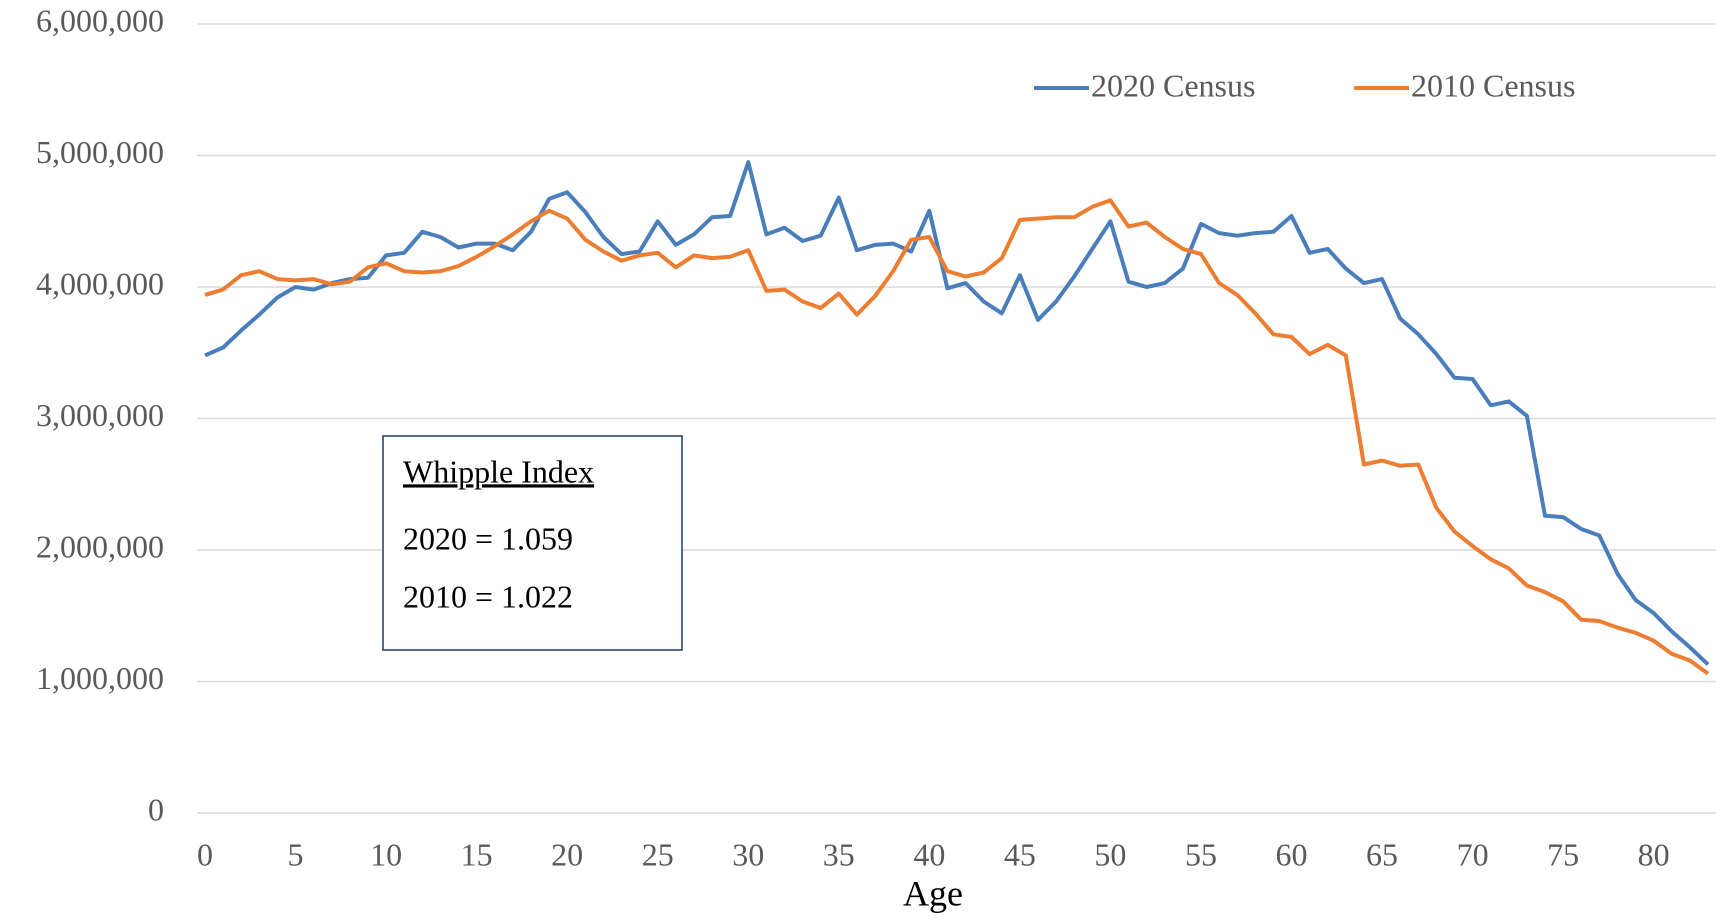  What do you see at coordinates (100, 678) in the screenshot?
I see `y-tick-label: 1,000,000` at bounding box center [100, 678].